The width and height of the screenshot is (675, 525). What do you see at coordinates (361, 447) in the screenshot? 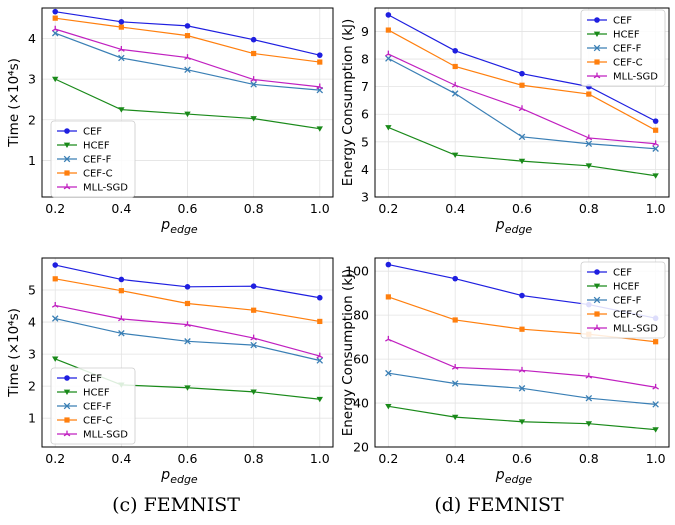
I see `y-tick-label: 20` at bounding box center [361, 447].